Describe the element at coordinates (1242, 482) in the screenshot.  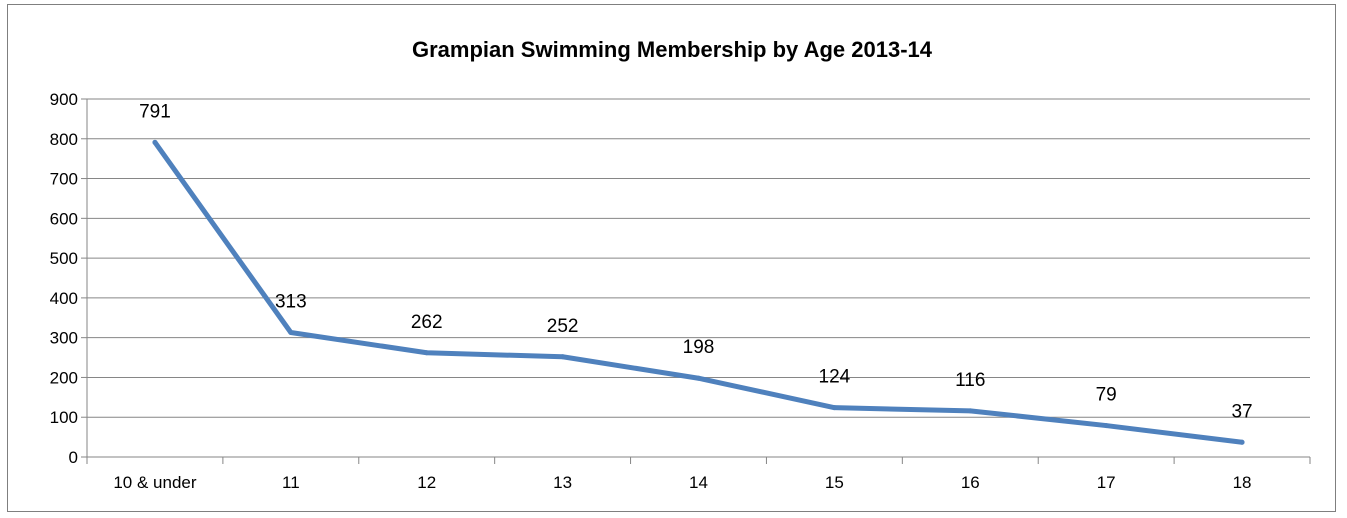
I see `x-tick-label: 18` at that location.